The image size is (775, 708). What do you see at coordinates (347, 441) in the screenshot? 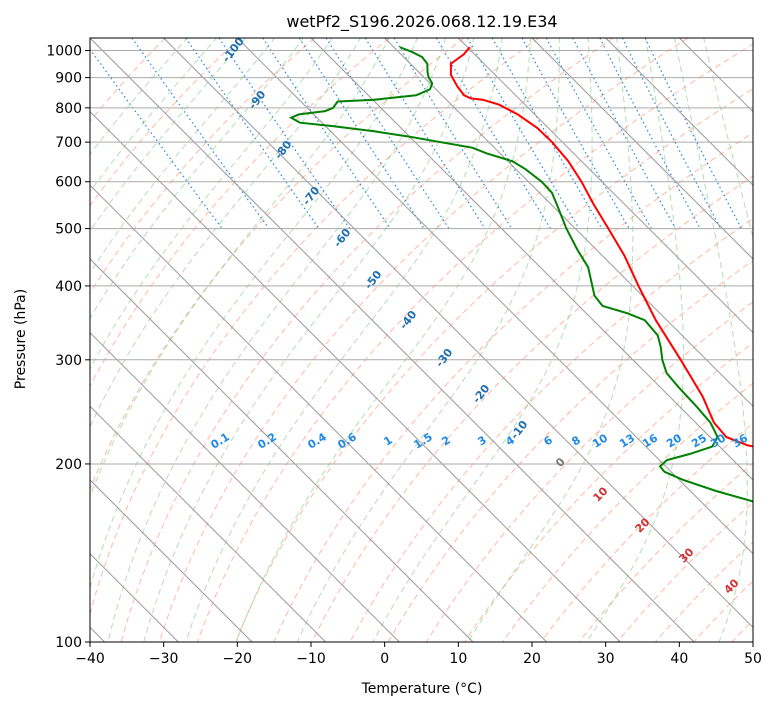
I see `mixing-ratio-label: 0.6` at bounding box center [347, 441].